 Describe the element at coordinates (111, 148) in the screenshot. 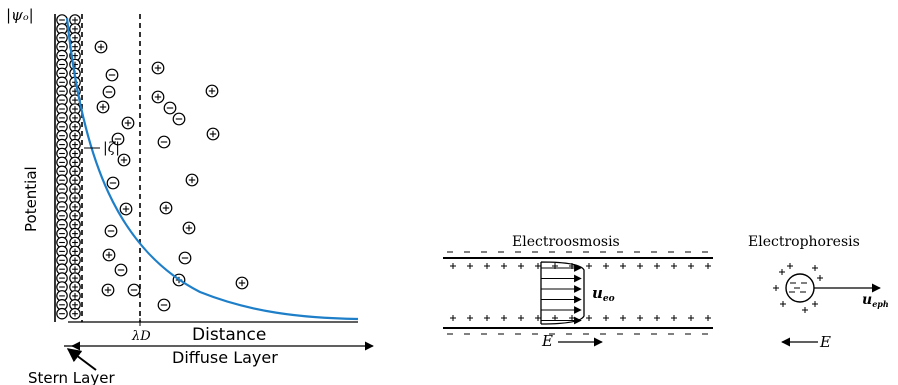

I see `zeta-label: |ζ|` at that location.